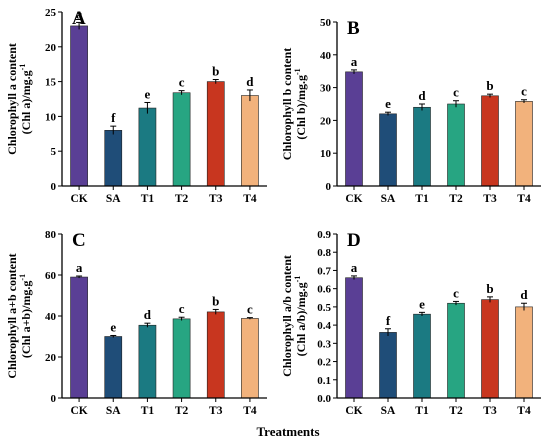 The image size is (550, 442). What do you see at coordinates (324, 271) in the screenshot?
I see `y-tick-label: 0.7` at bounding box center [324, 271].